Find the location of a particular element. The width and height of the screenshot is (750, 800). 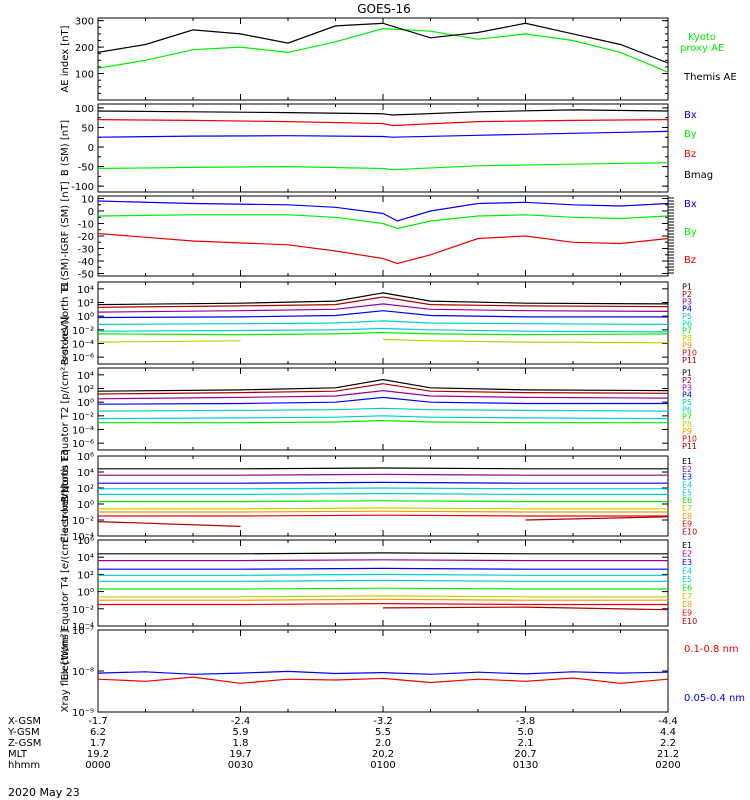

orbit-cell: -3.2 is located at coordinates (383, 721).